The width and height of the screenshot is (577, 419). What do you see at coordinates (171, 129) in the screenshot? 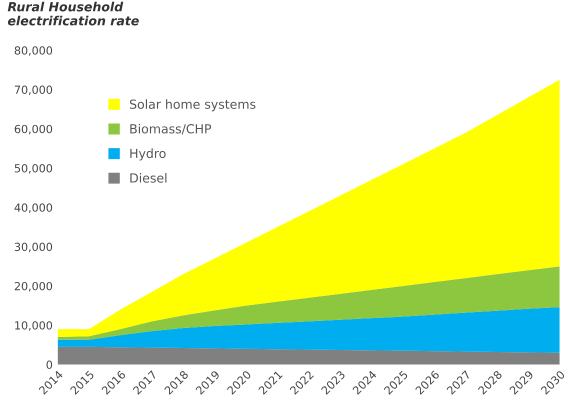
I see `legend-label: Biomass/CHP` at bounding box center [171, 129].